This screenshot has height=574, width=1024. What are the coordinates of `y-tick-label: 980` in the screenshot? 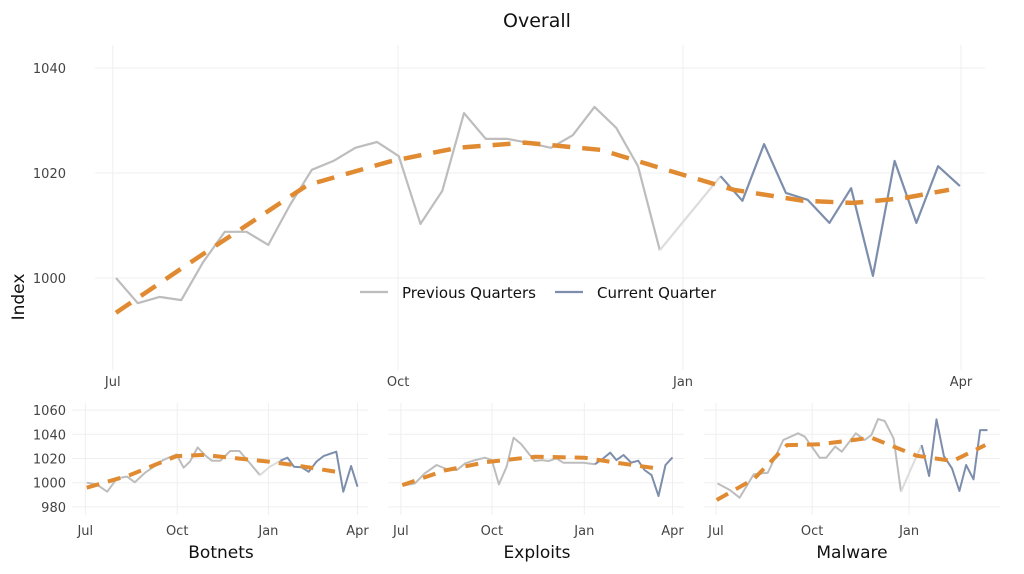 It's located at (53, 508).